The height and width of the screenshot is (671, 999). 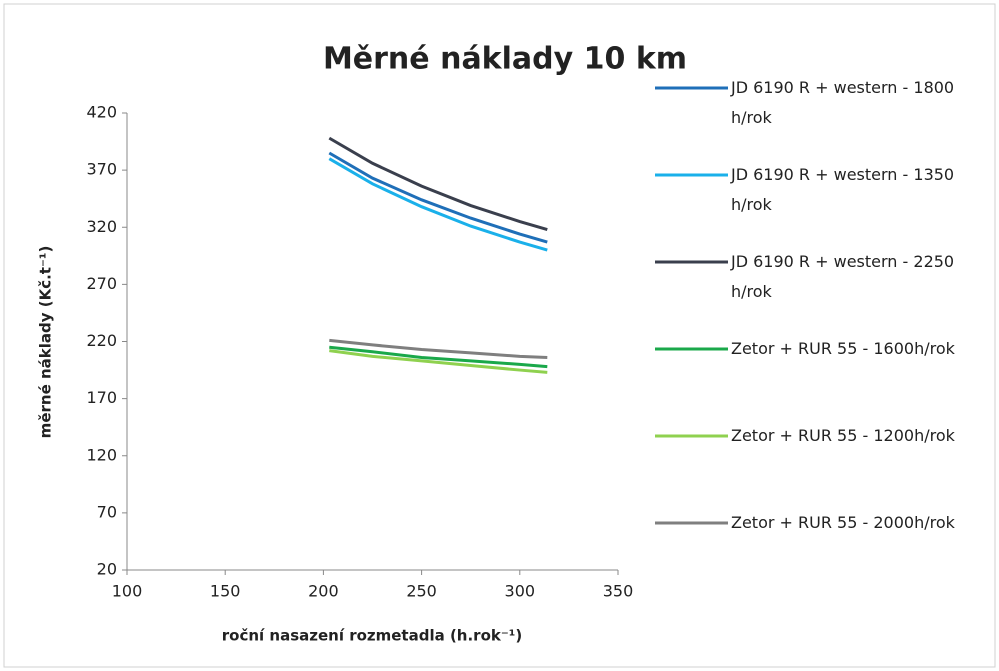 What do you see at coordinates (107, 569) in the screenshot?
I see `y-tick-label: 20` at bounding box center [107, 569].